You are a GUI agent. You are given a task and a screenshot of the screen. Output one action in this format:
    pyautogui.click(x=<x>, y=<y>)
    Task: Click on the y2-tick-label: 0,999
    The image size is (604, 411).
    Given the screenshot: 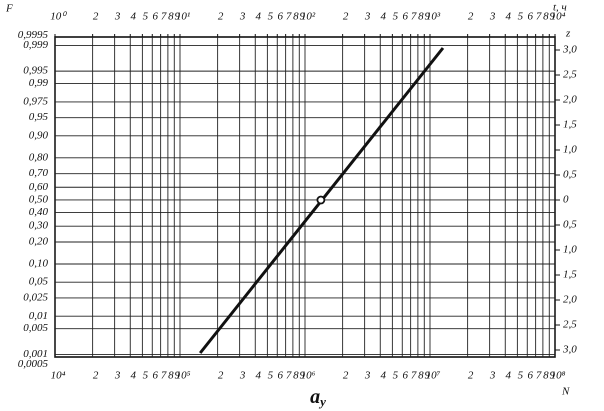 What is the action you would take?
    pyautogui.click(x=35, y=45)
    